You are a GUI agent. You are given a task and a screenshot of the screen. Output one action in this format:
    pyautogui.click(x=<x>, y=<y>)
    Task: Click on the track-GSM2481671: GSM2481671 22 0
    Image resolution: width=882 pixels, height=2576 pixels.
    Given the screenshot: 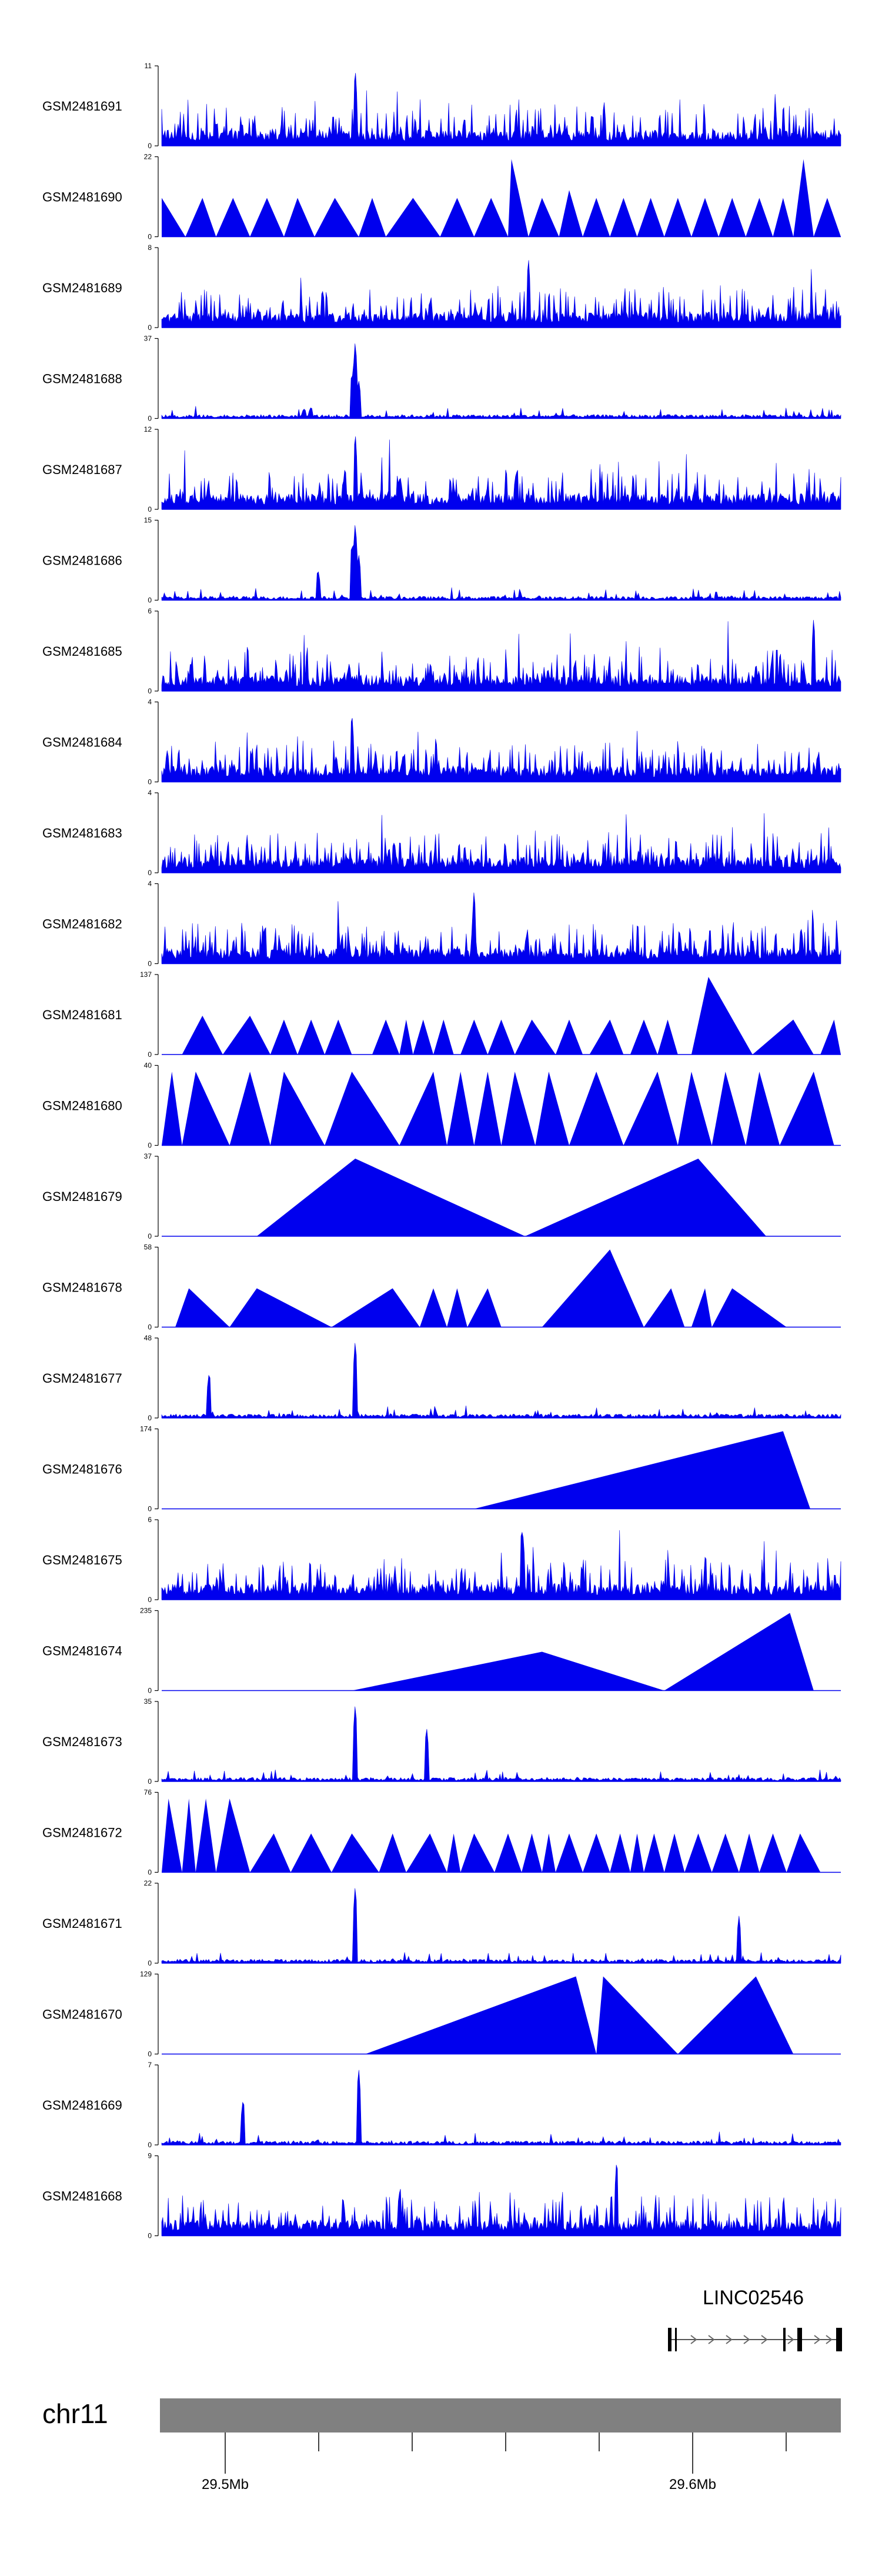 What is the action you would take?
    pyautogui.click(x=441, y=1923)
    